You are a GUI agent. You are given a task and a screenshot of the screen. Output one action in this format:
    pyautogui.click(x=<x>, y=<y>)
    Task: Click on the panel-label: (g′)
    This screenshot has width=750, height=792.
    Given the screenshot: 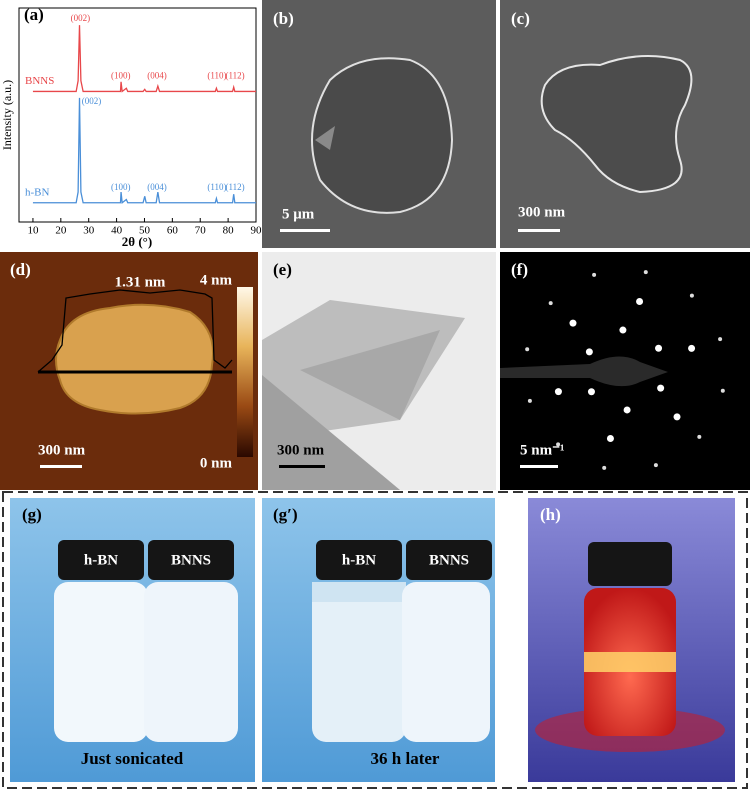 What is the action you would take?
    pyautogui.click(x=285, y=514)
    